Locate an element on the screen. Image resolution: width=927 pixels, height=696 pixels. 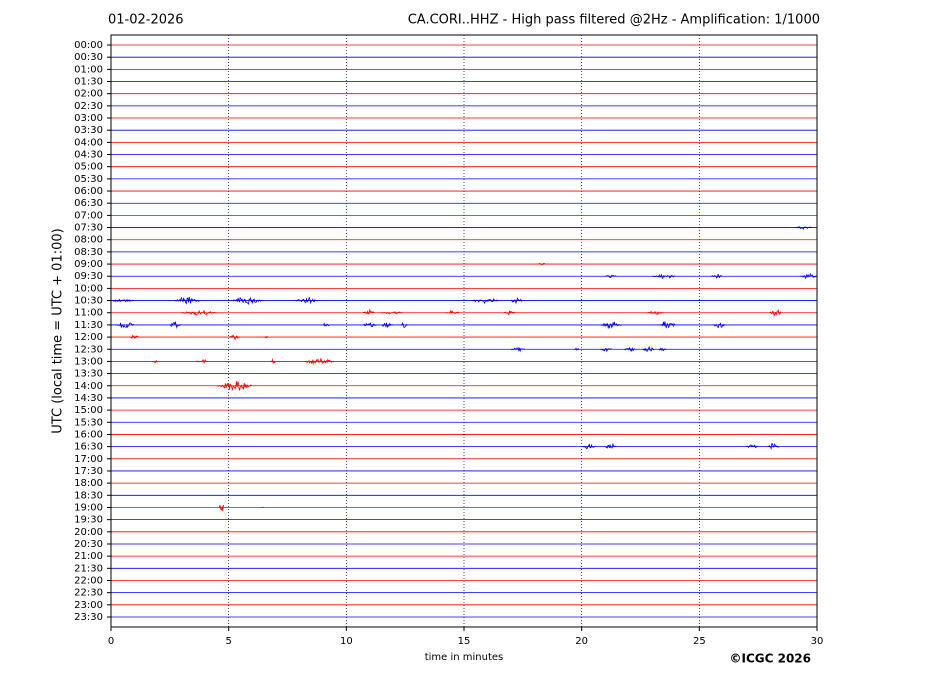
y-tick-label: 07:00 is located at coordinates (88, 215).